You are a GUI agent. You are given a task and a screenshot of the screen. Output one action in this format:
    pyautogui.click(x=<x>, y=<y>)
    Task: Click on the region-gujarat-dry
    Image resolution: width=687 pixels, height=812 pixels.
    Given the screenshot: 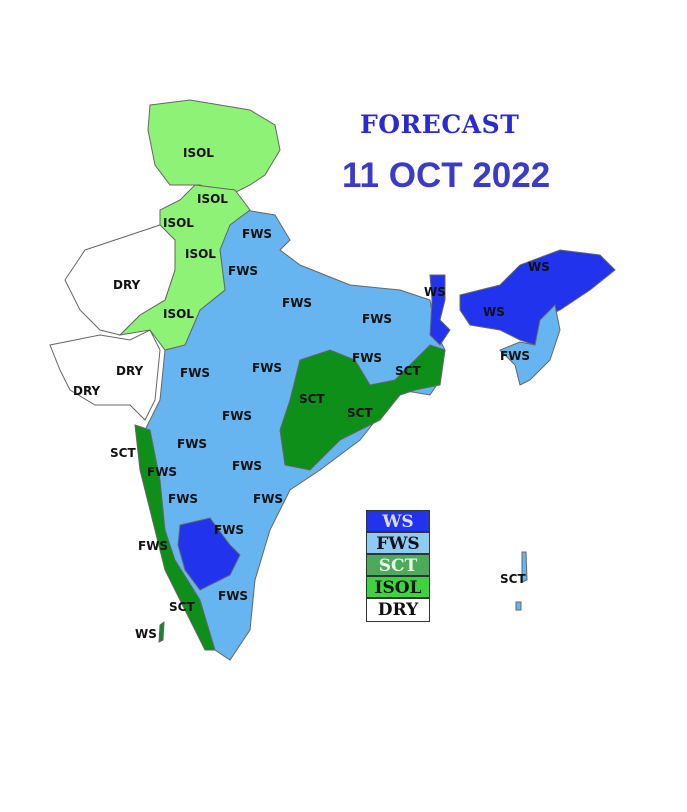 What is the action you would take?
    pyautogui.click(x=105, y=375)
    